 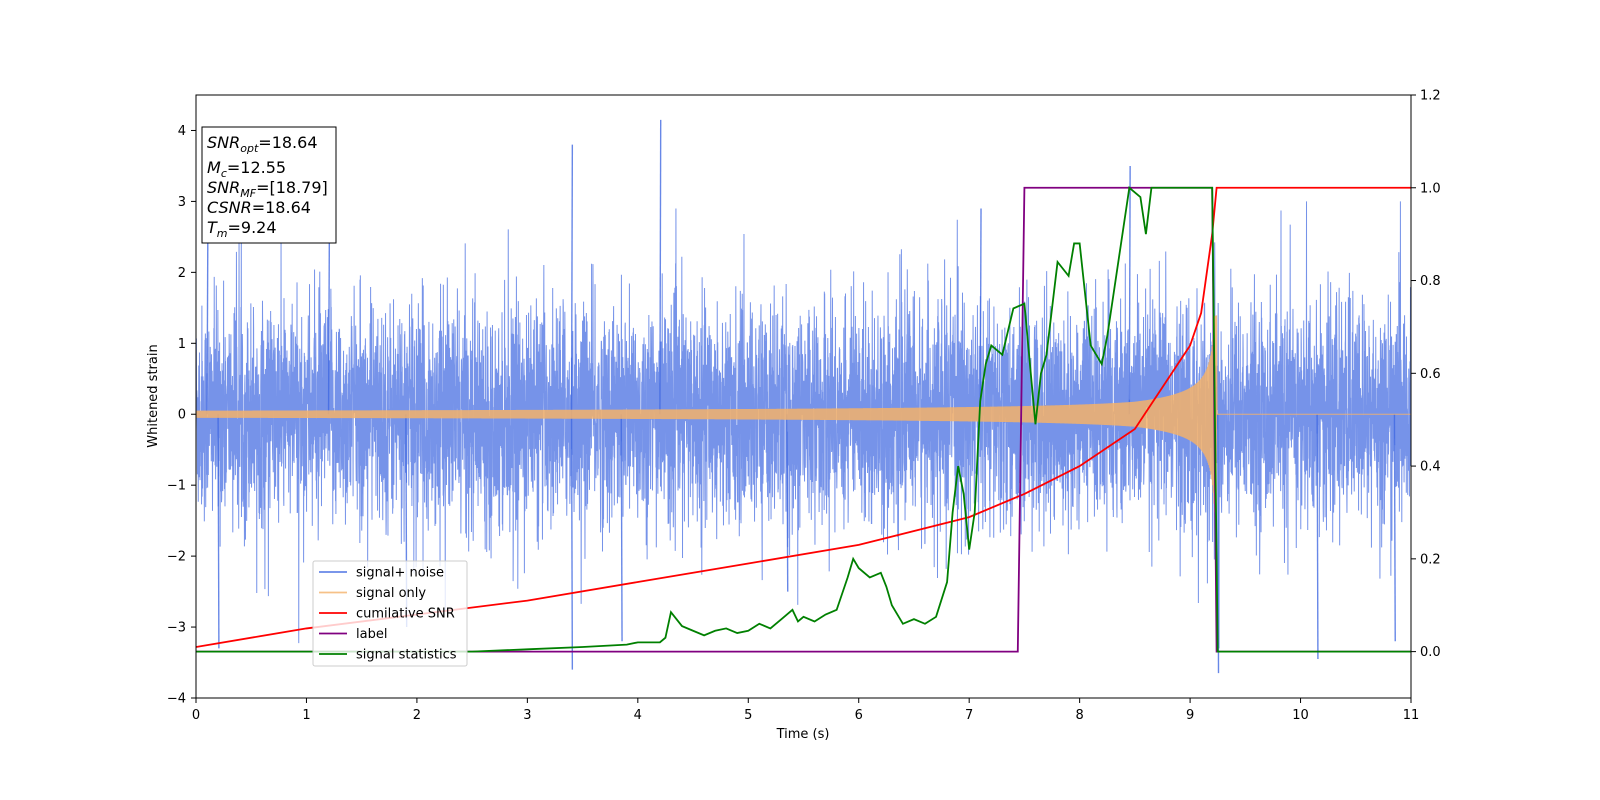 I want to click on x-tick-label: 2, so click(x=417, y=715).